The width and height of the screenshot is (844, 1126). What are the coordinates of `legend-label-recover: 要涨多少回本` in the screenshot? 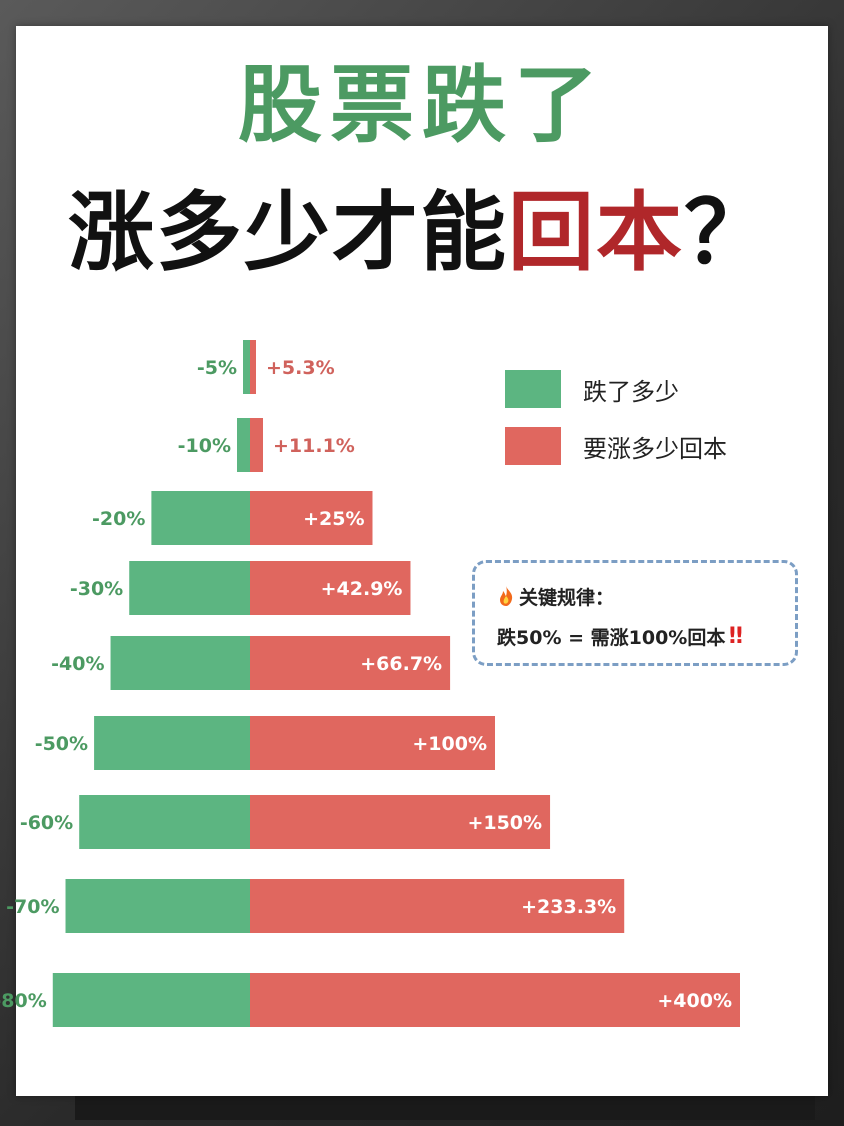 It's located at (655, 448).